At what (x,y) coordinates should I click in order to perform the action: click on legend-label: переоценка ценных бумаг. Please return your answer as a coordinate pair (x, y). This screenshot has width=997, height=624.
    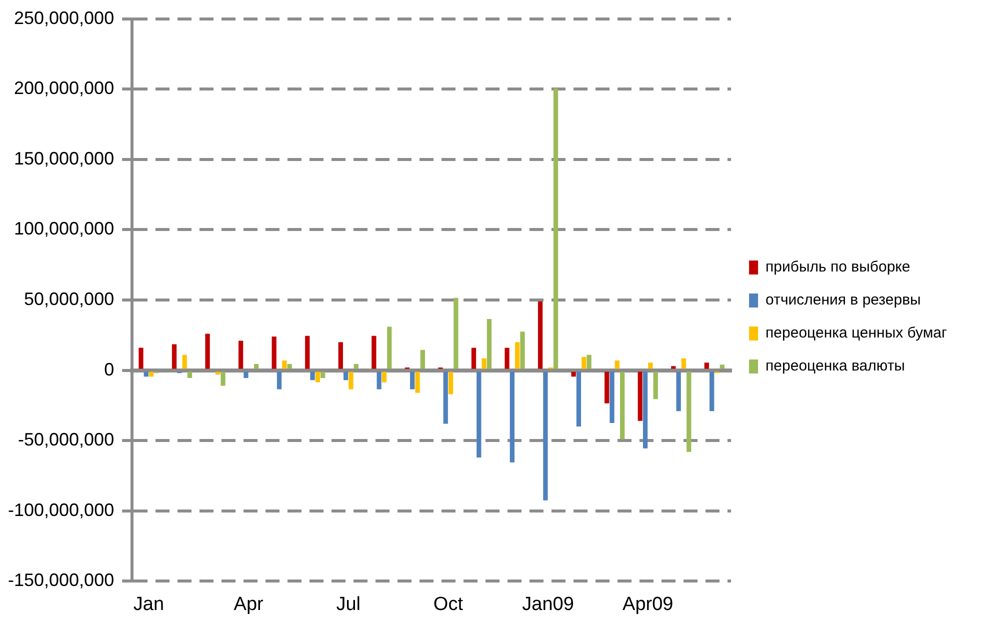
    Looking at the image, I should click on (857, 333).